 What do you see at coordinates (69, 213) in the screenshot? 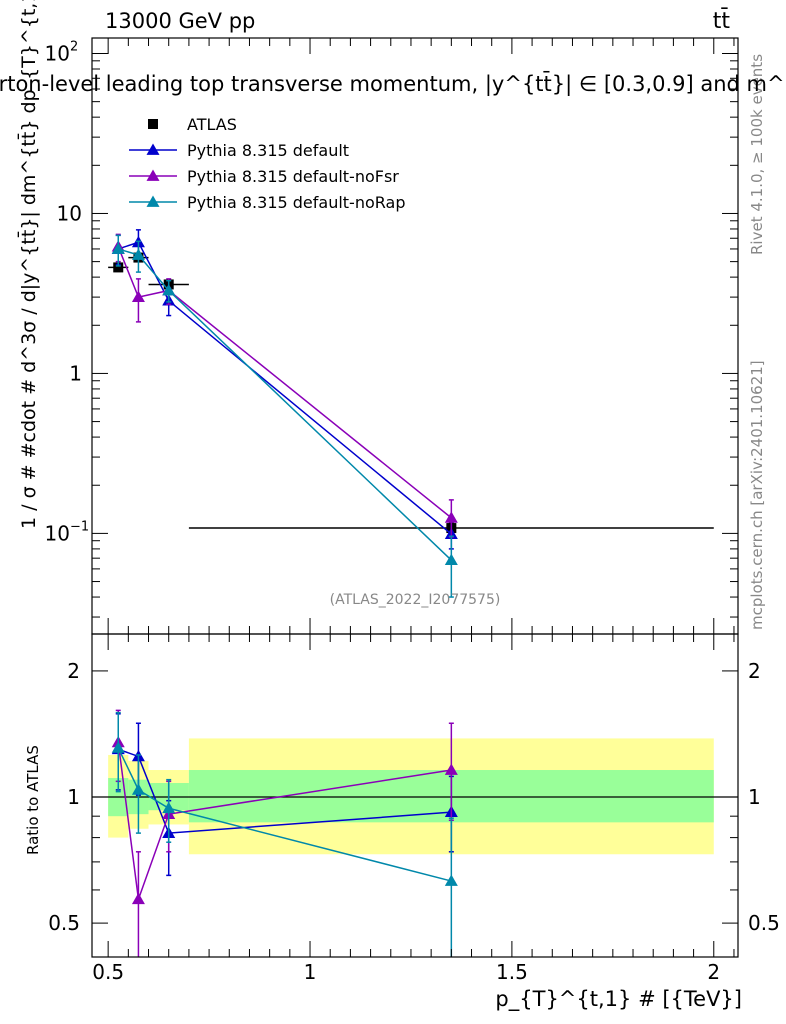
I see `main-ytick-label-2: 10` at bounding box center [69, 213].